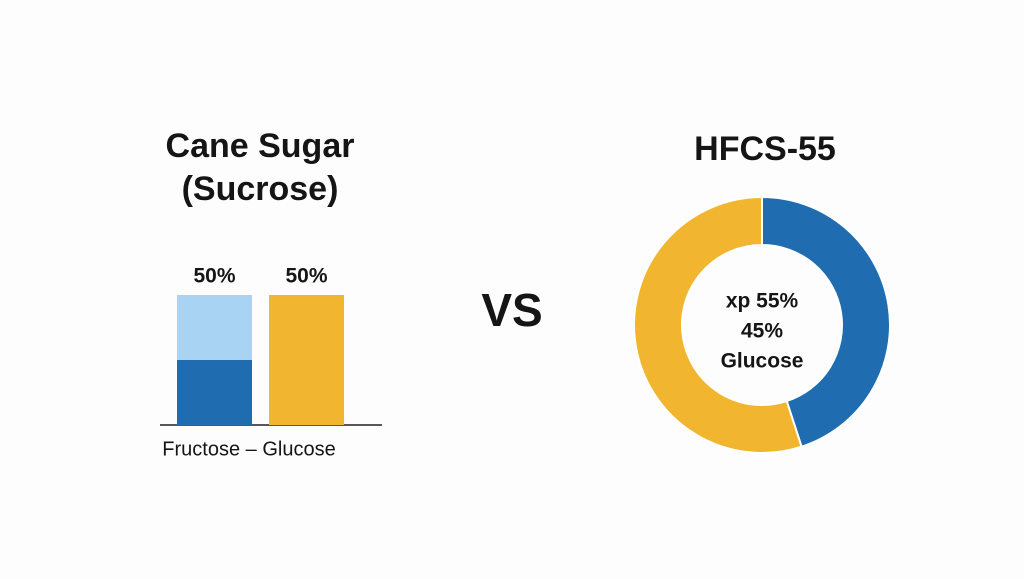 Image resolution: width=1024 pixels, height=579 pixels. Describe the element at coordinates (260, 146) in the screenshot. I see `chart-title: Cane Sugar` at that location.